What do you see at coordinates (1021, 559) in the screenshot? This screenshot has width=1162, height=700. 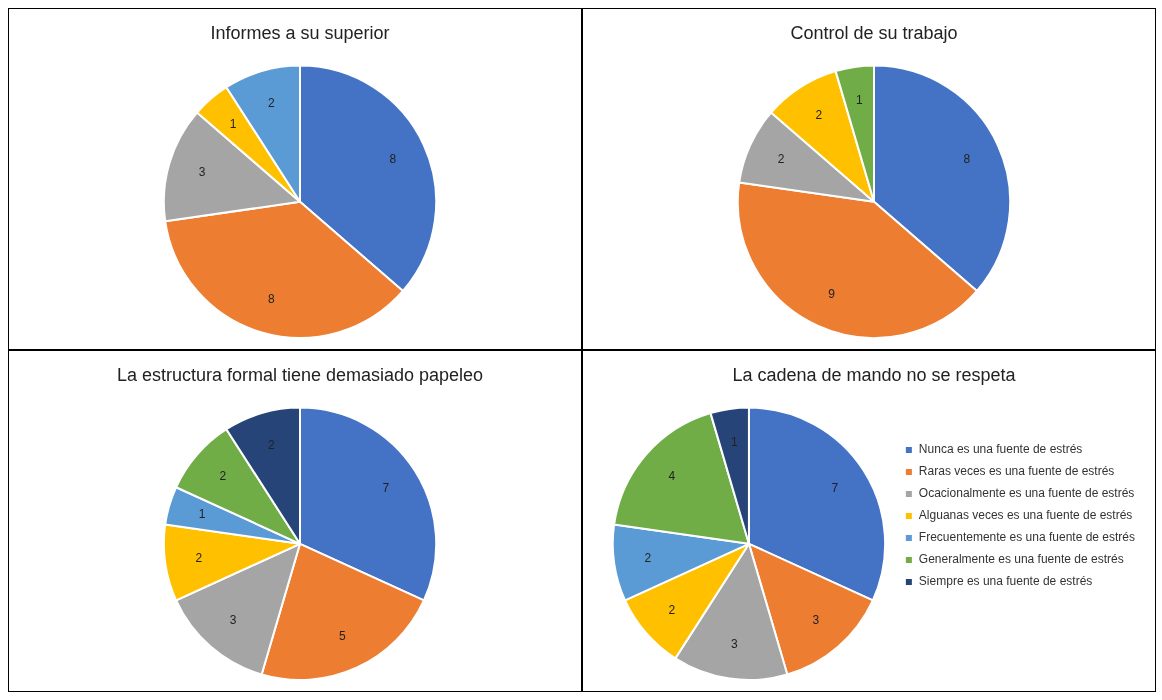 I see `legend-label: Generalmente es una fuente de estrés` at bounding box center [1021, 559].